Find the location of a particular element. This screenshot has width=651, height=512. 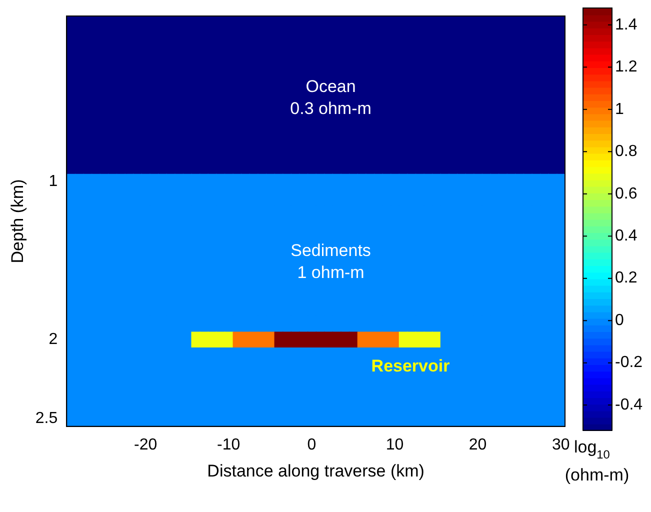

x-tick-label: 10 is located at coordinates (395, 445).